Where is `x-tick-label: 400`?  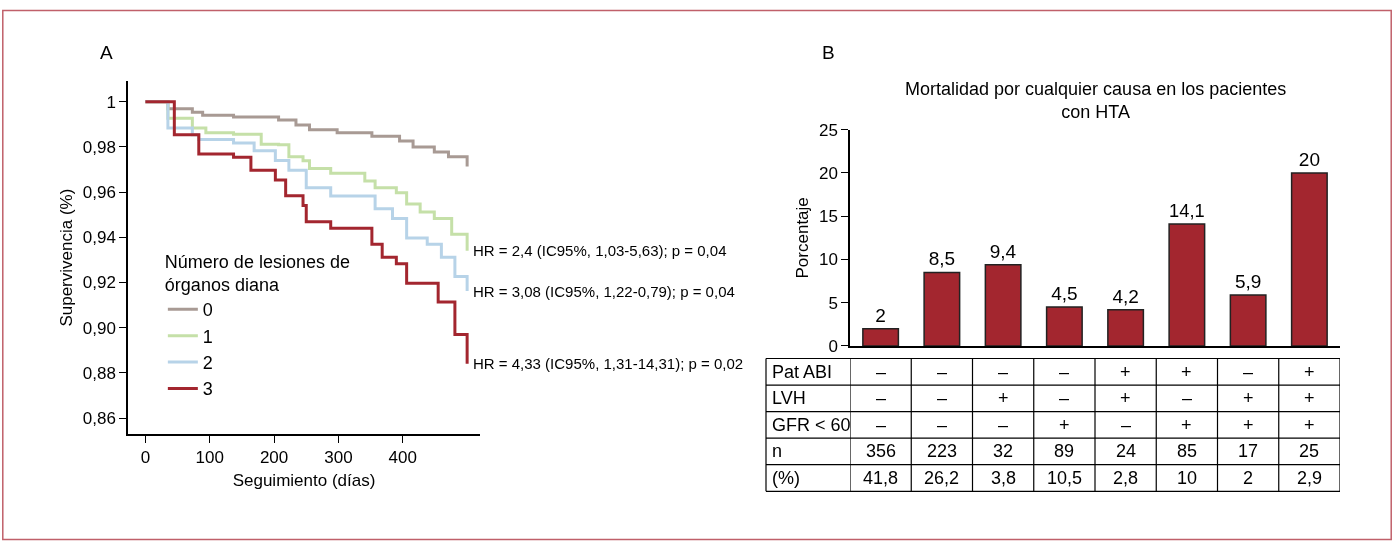 x-tick-label: 400 is located at coordinates (402, 457).